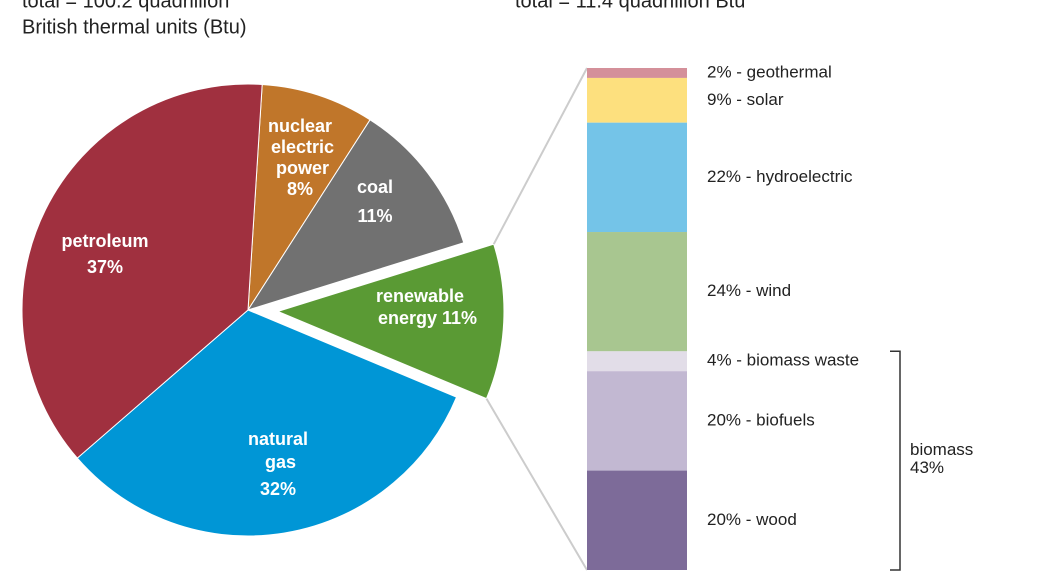 The width and height of the screenshot is (1037, 576). Describe the element at coordinates (278, 489) in the screenshot. I see `slice-value-label: 32%` at that location.